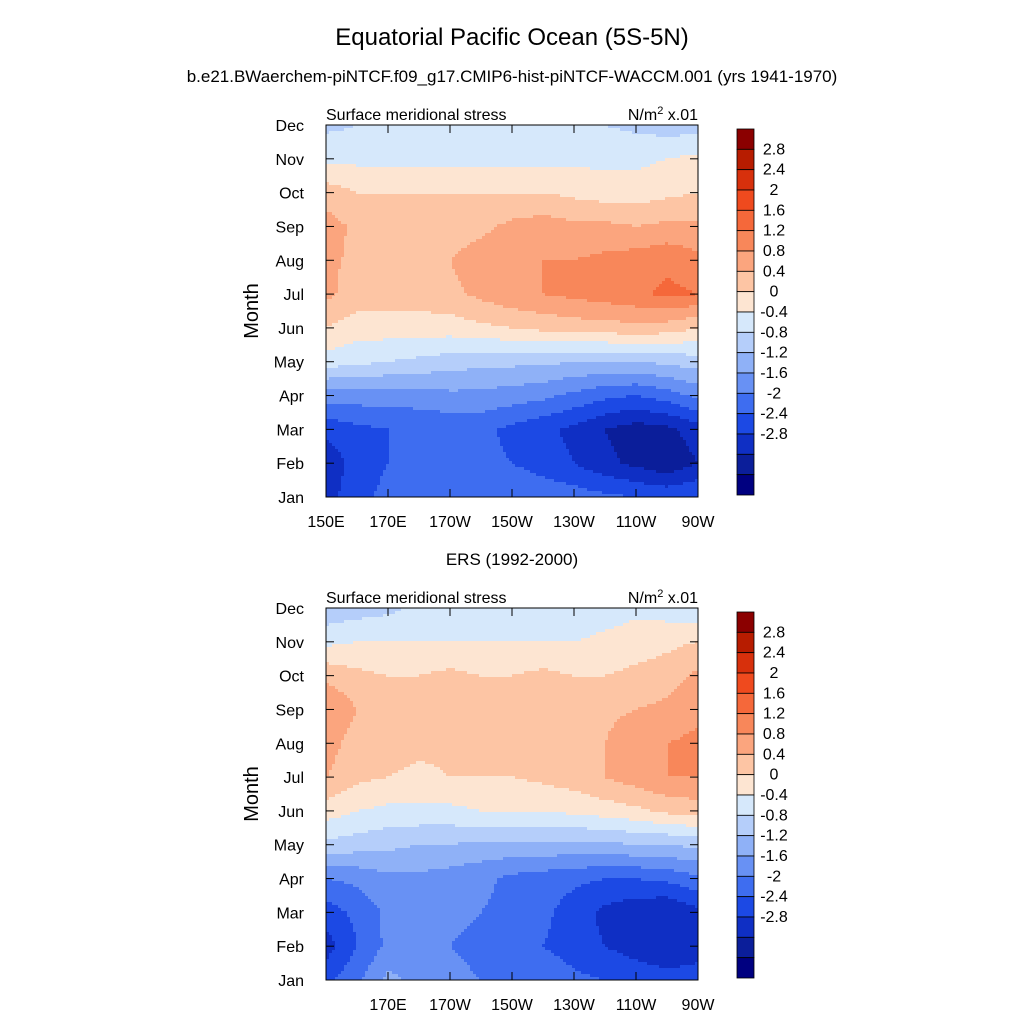  Describe the element at coordinates (512, 311) in the screenshot. I see `contour-field` at that location.